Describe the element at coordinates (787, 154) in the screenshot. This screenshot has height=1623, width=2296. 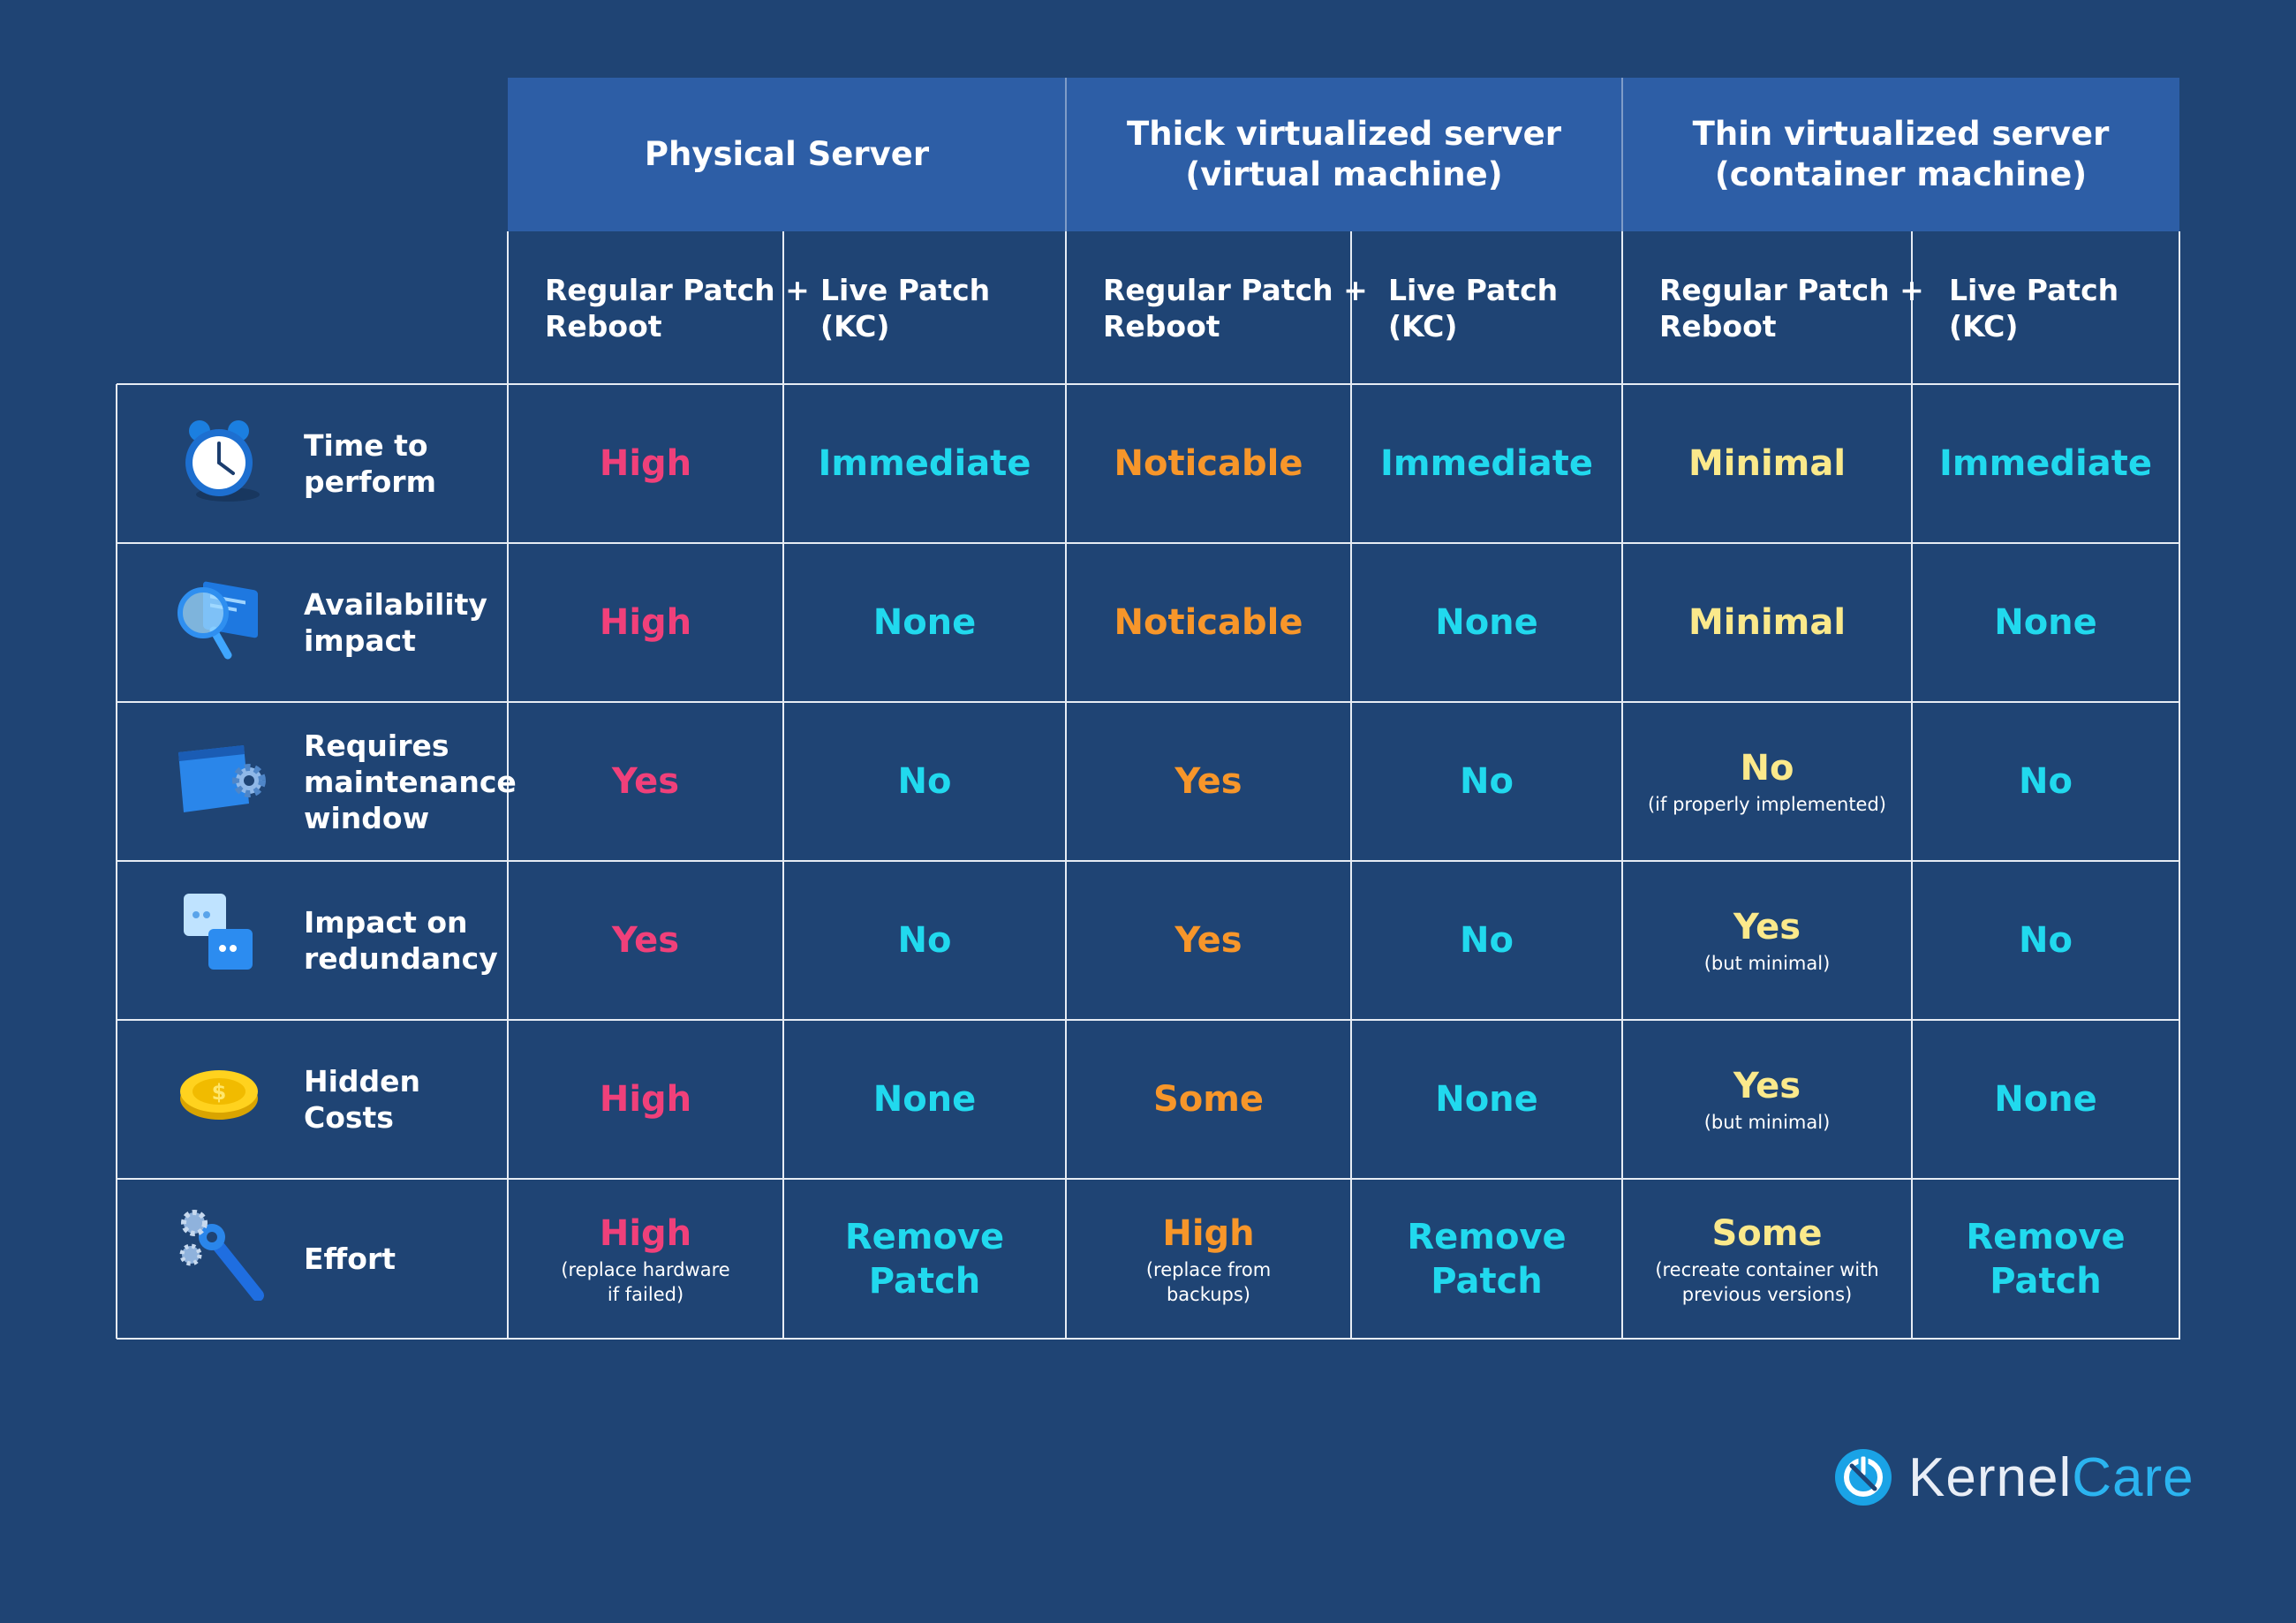
I see `group-header: Physical Server` at that location.